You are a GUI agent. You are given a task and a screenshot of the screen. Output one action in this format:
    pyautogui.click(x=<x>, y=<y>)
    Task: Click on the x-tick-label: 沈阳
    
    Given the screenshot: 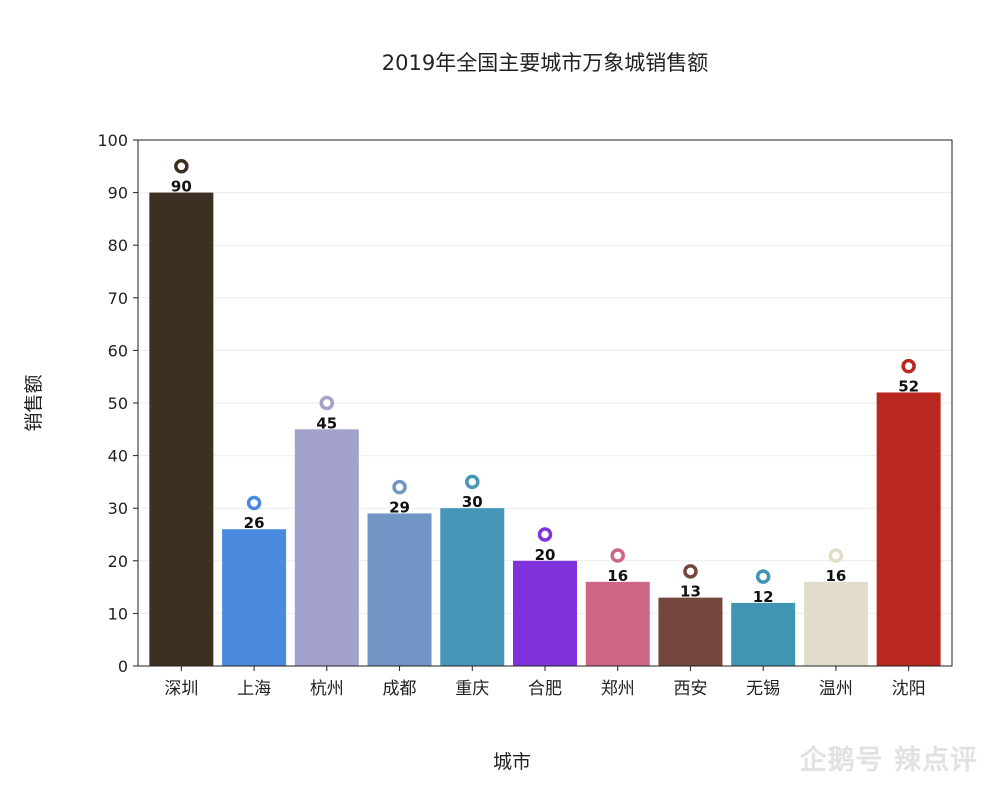 What is the action you would take?
    pyautogui.click(x=909, y=689)
    